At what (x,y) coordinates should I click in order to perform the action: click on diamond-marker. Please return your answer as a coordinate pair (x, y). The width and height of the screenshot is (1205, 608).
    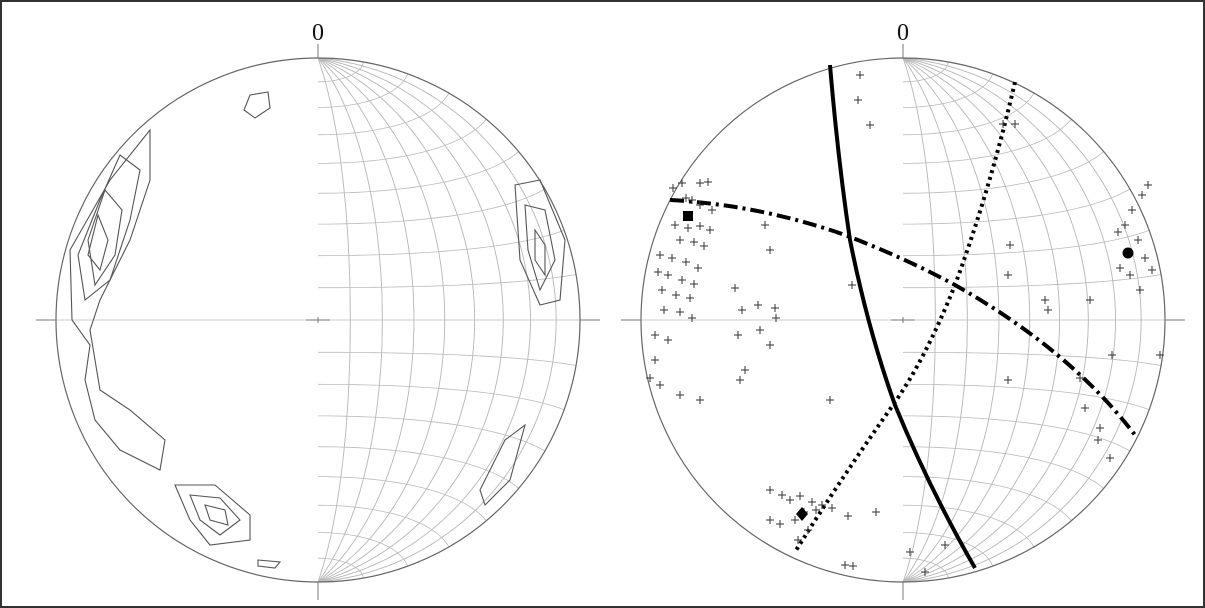
    Looking at the image, I should click on (802, 514).